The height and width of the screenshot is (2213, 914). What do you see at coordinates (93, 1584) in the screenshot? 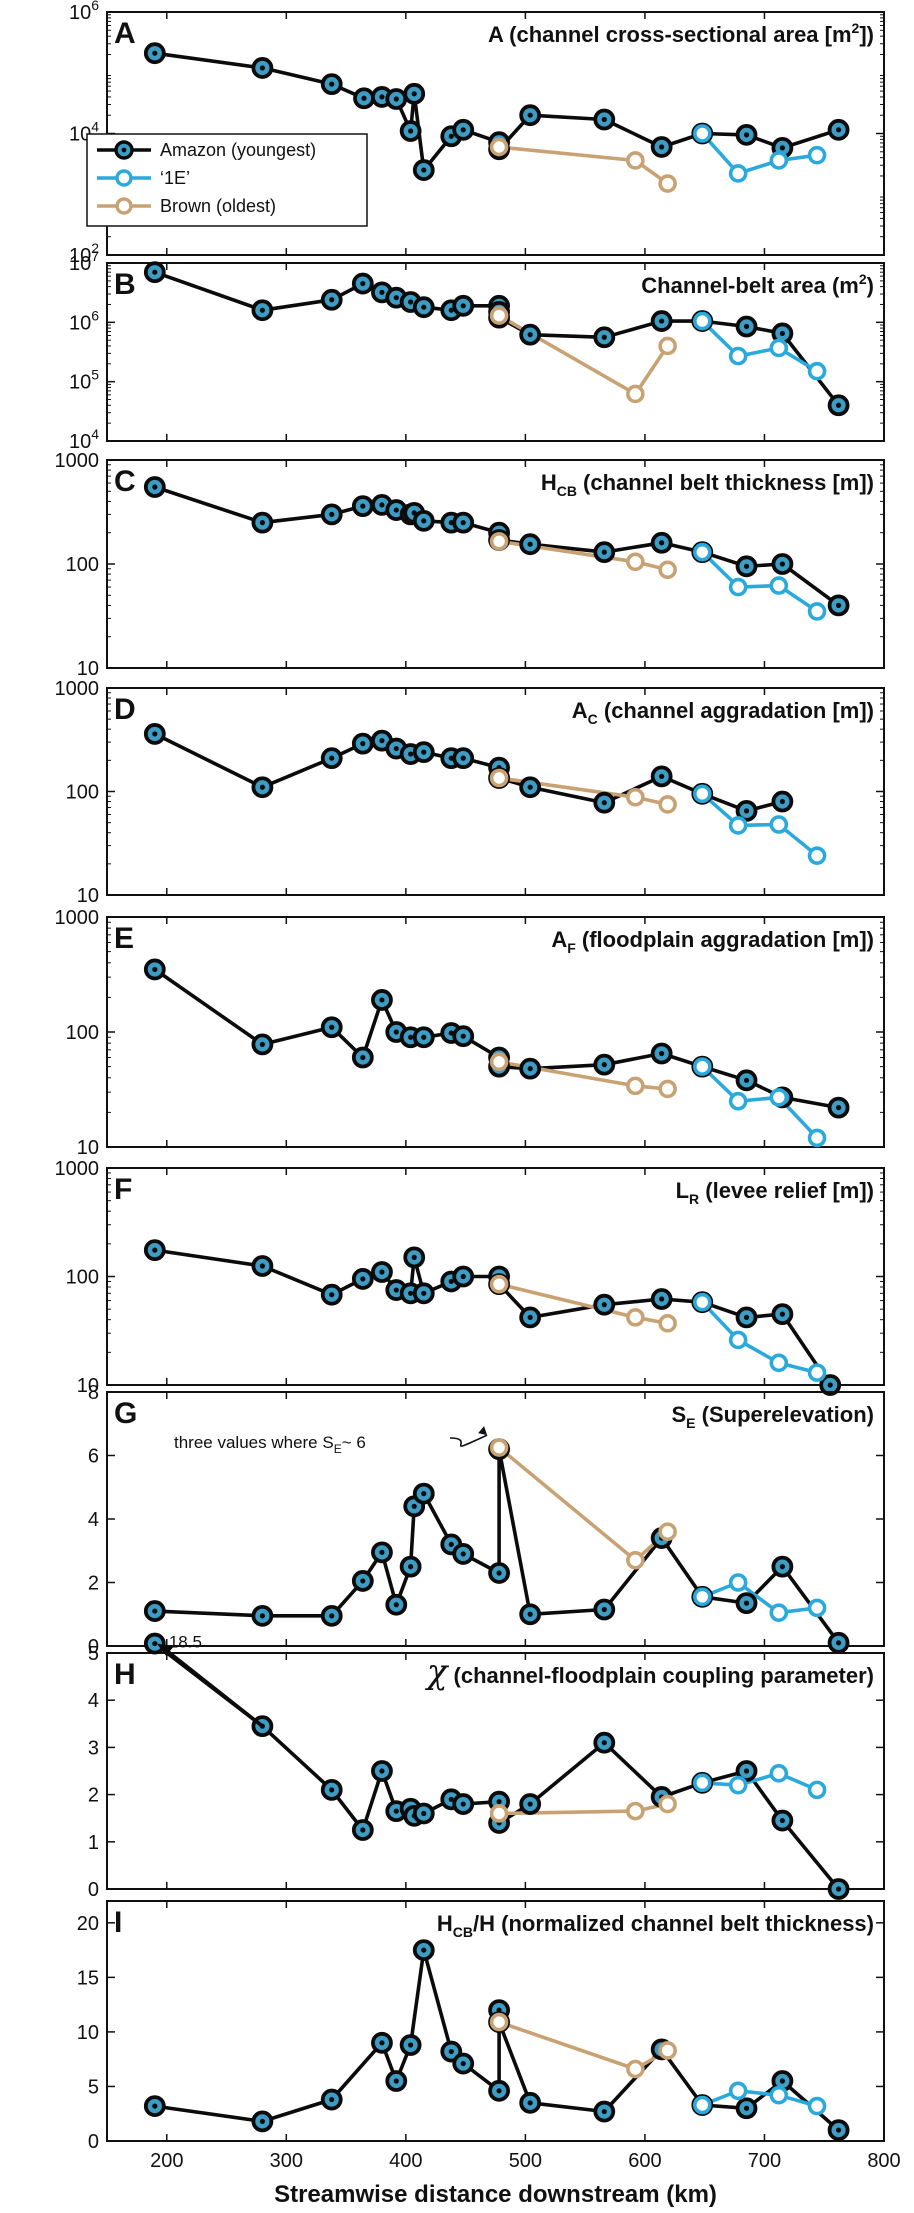
I see `y-tick-label: 2` at bounding box center [93, 1584].